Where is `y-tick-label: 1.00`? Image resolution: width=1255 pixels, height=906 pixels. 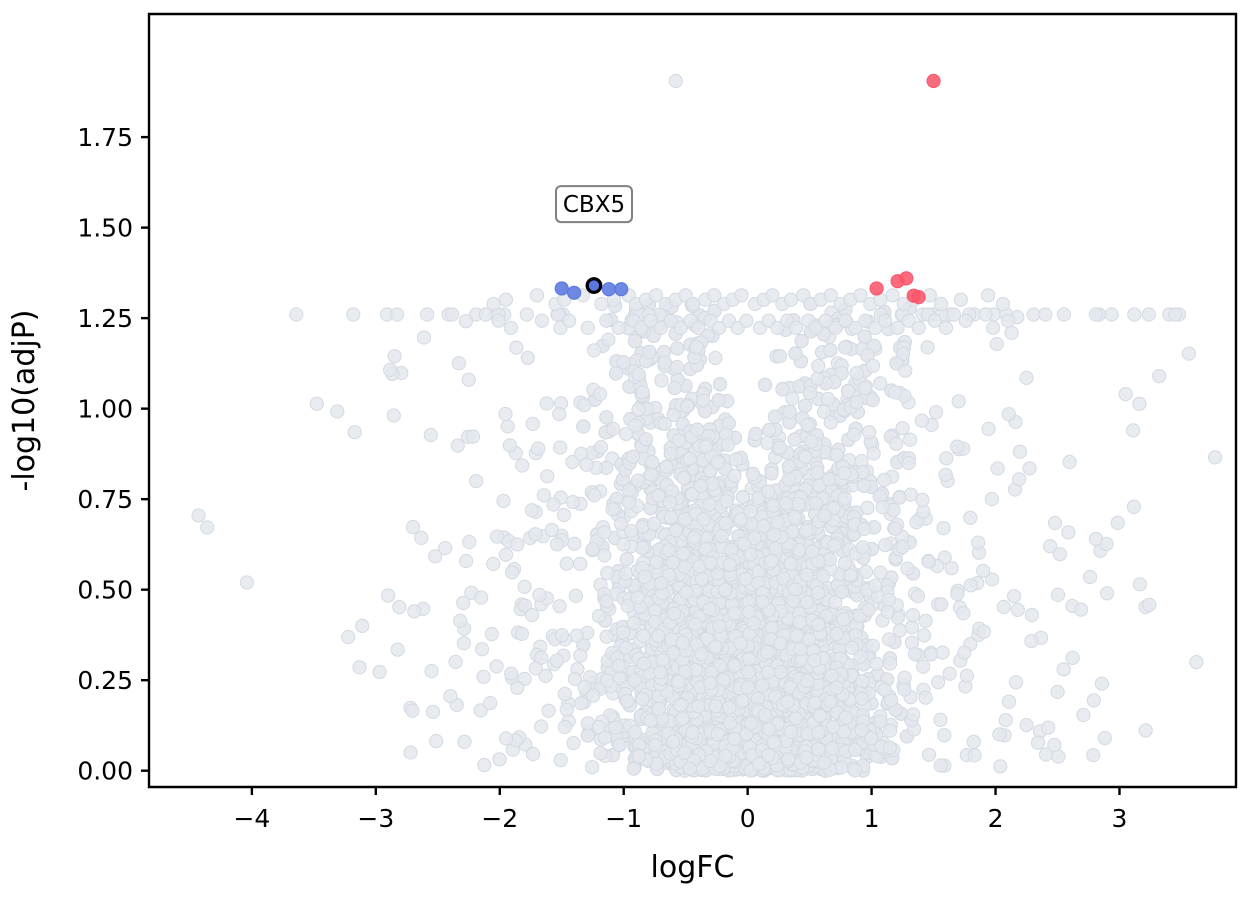
y-tick-label: 1.00 is located at coordinates (105, 409).